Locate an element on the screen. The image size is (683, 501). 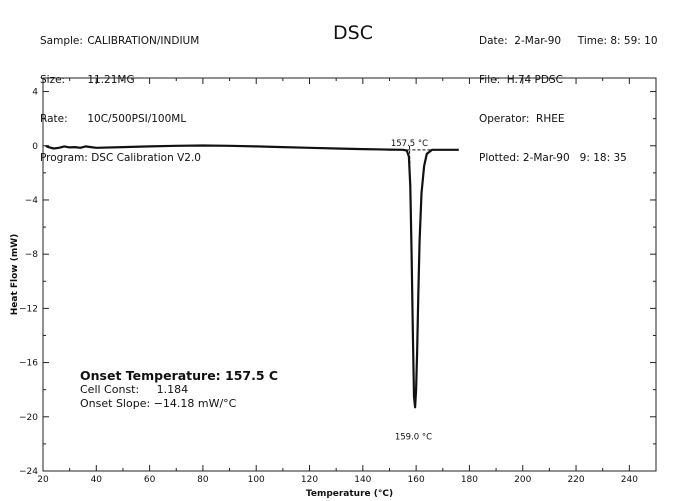
y-tick-labels: 4 0 −4 −8 −12 −16 −20 −24 is located at coordinates (28, 282).